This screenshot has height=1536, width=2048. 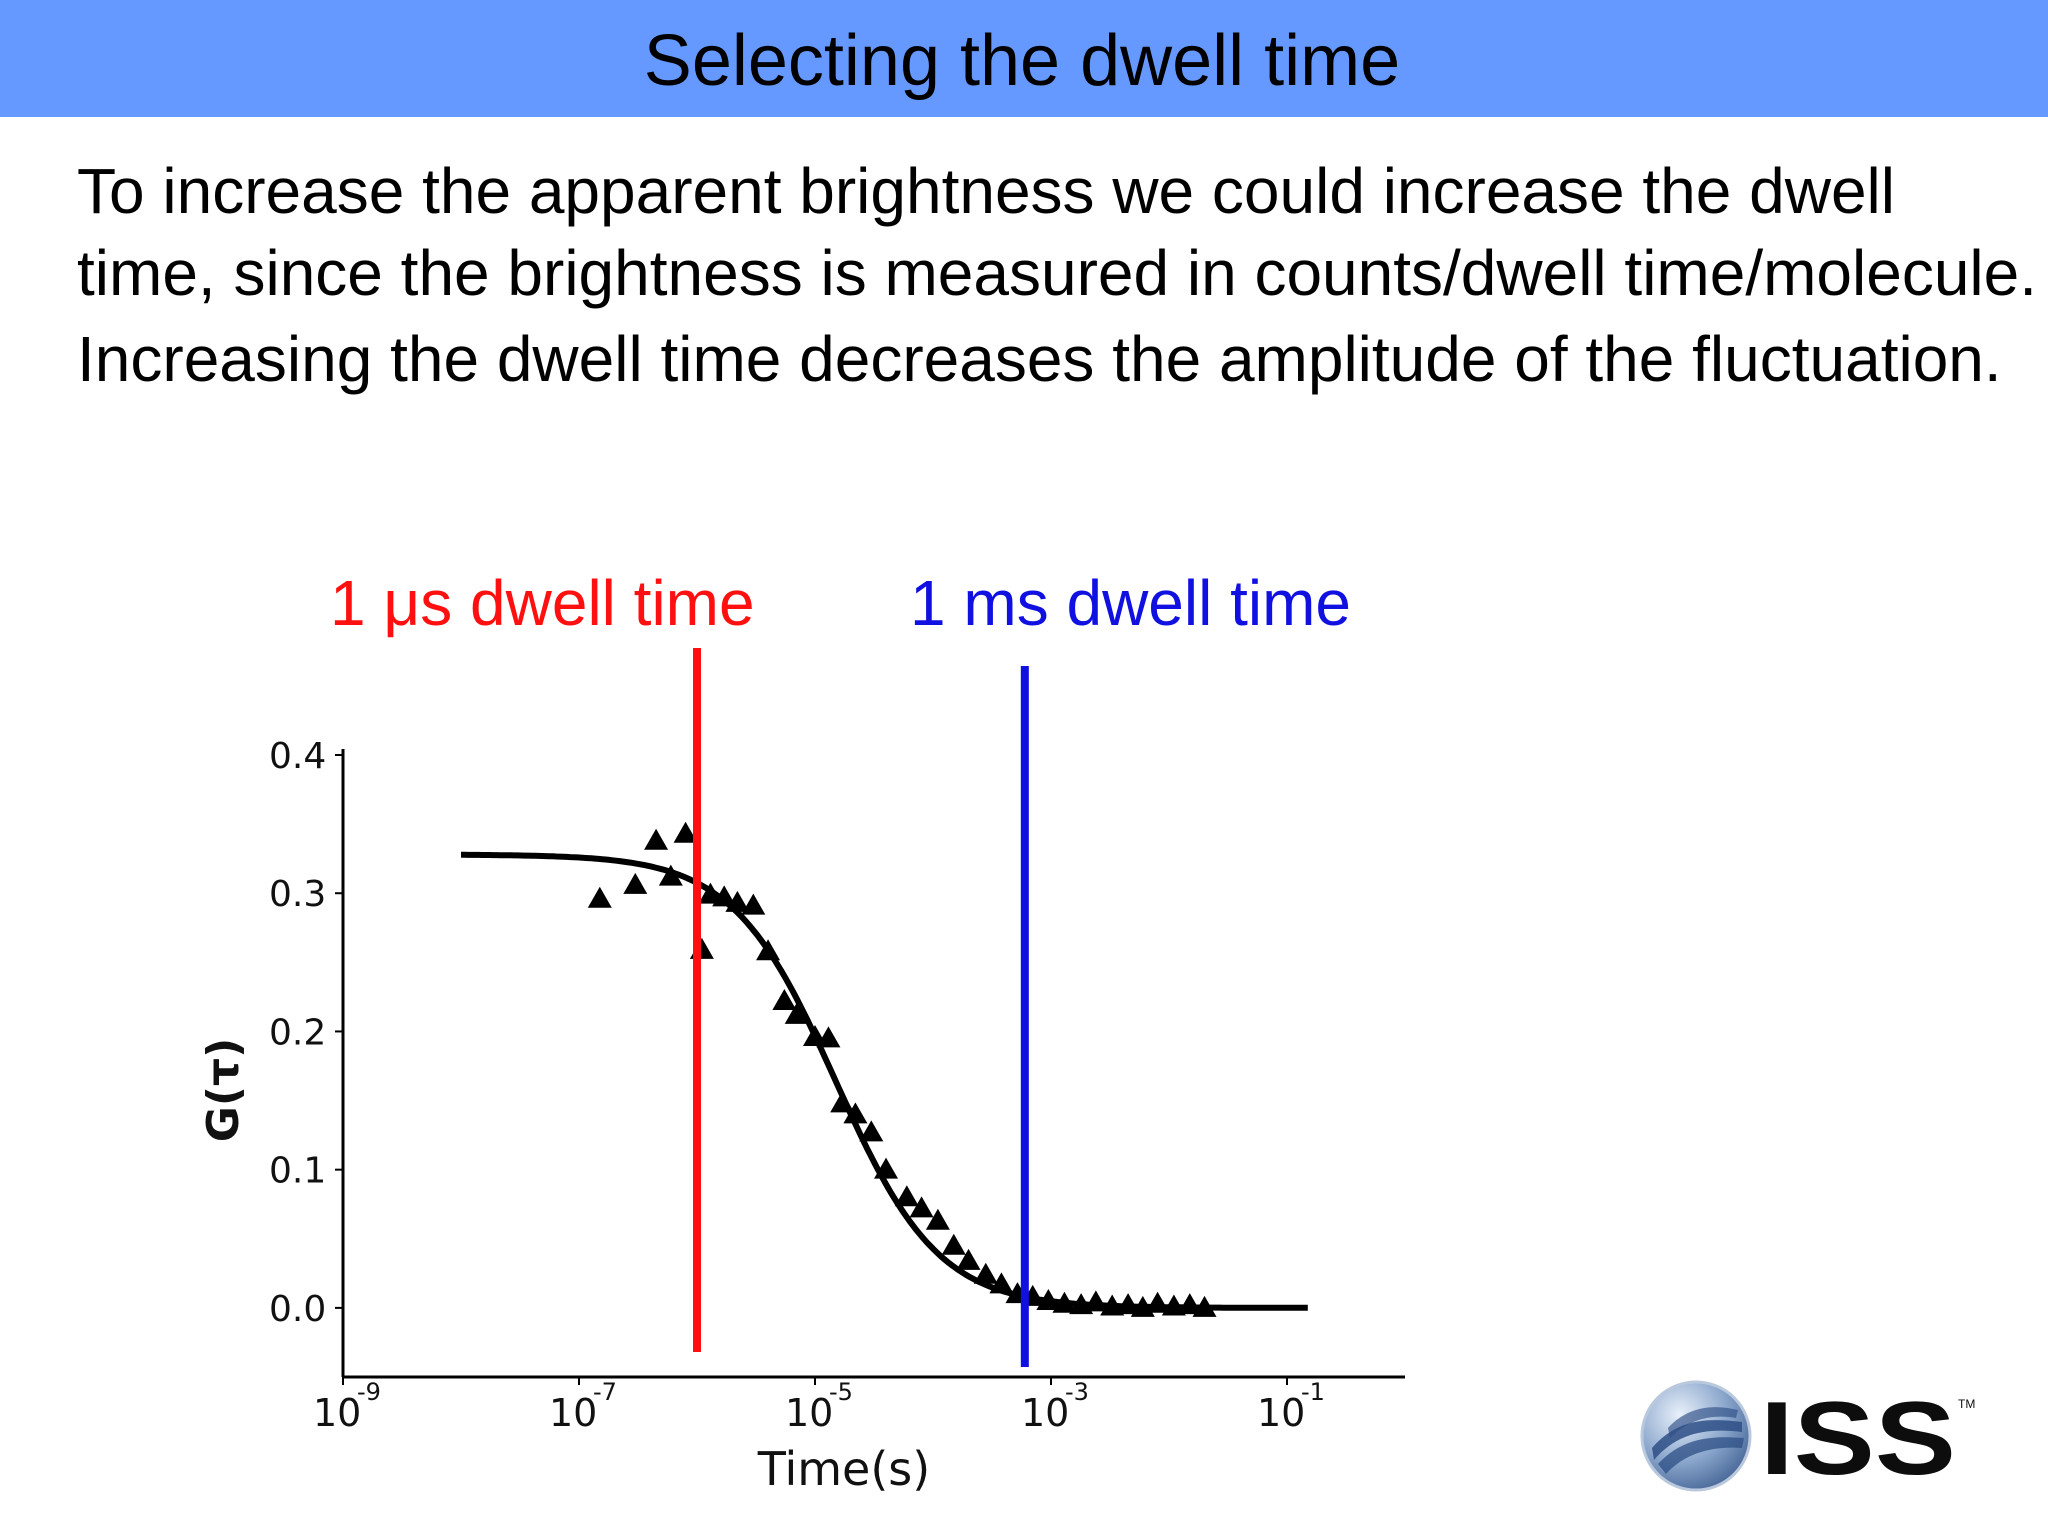 I want to click on logo-trademark: TM, so click(x=1966, y=1404).